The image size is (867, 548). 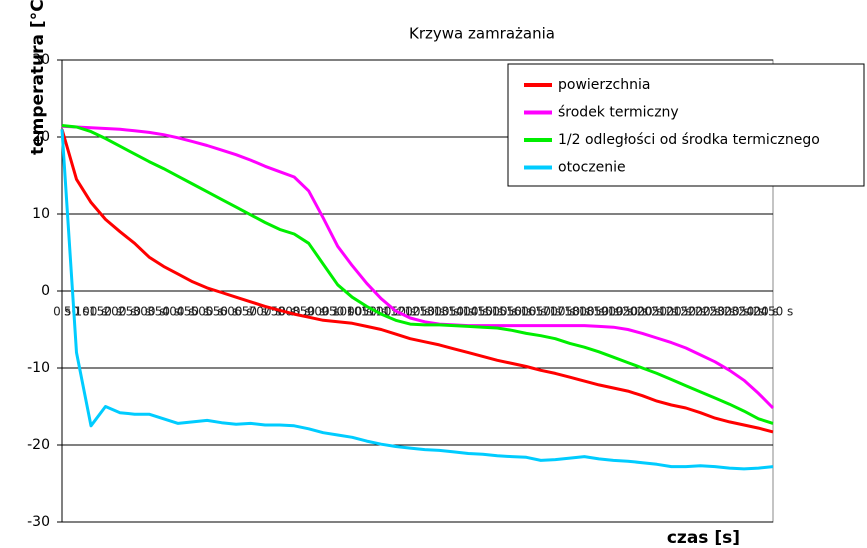 What do you see at coordinates (642, 312) in the screenshot?
I see `x-tick-label: 2000 s` at bounding box center [642, 312].